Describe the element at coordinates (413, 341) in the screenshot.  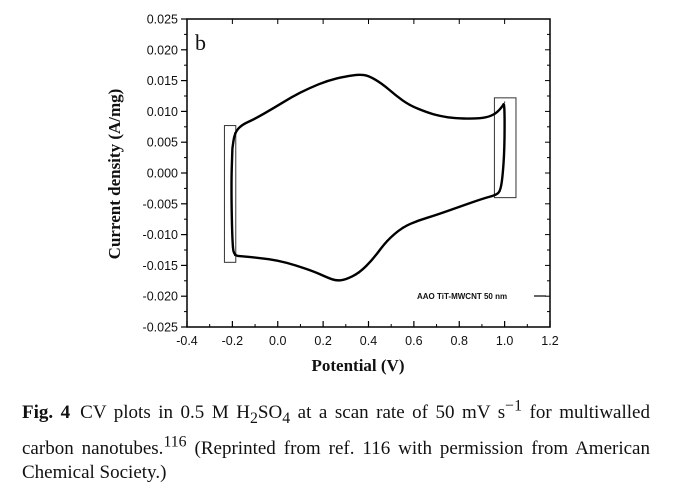
I see `x-tick-label: 0.6` at that location.